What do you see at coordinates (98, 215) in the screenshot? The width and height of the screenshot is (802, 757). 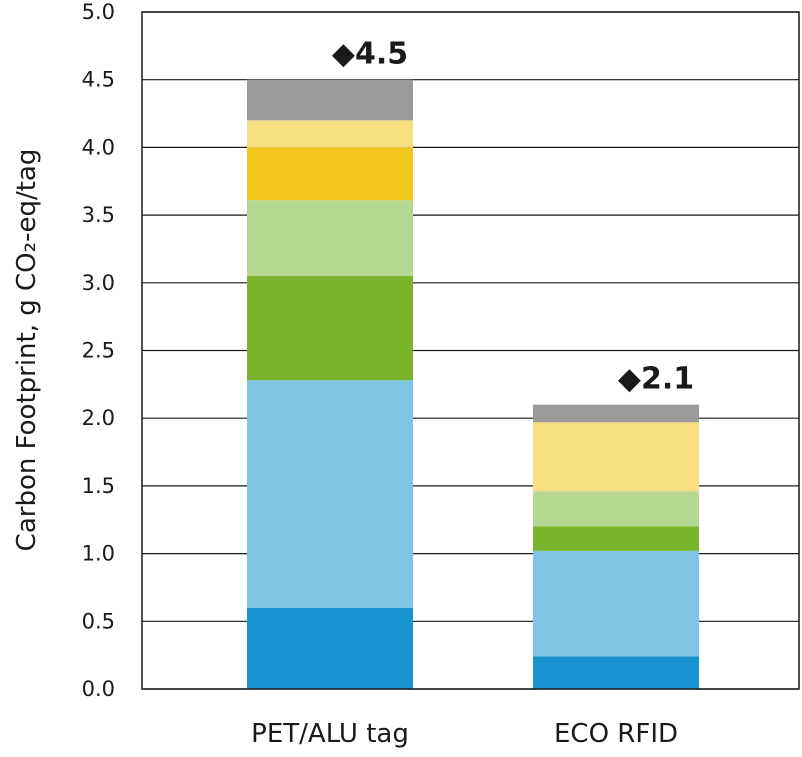 I see `y-tick-label: 3.5` at bounding box center [98, 215].